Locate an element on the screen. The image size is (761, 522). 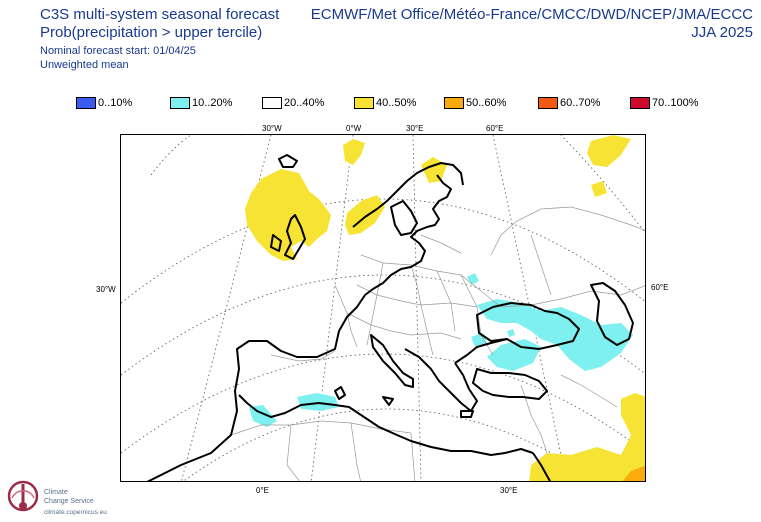
coast-sardinia is located at coordinates (340, 393).